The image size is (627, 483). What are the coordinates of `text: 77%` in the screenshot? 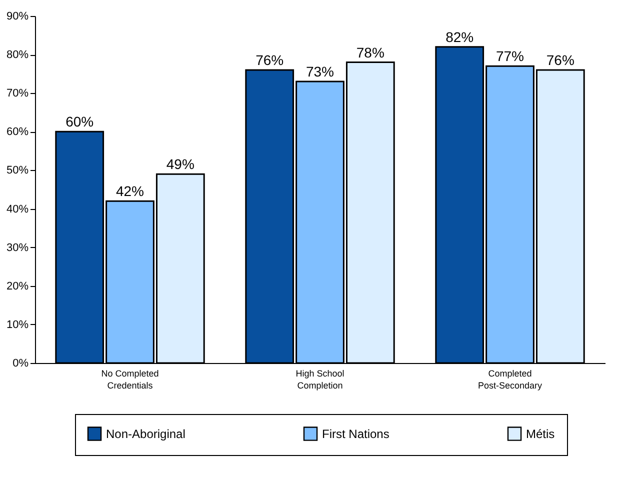 It's located at (510, 56).